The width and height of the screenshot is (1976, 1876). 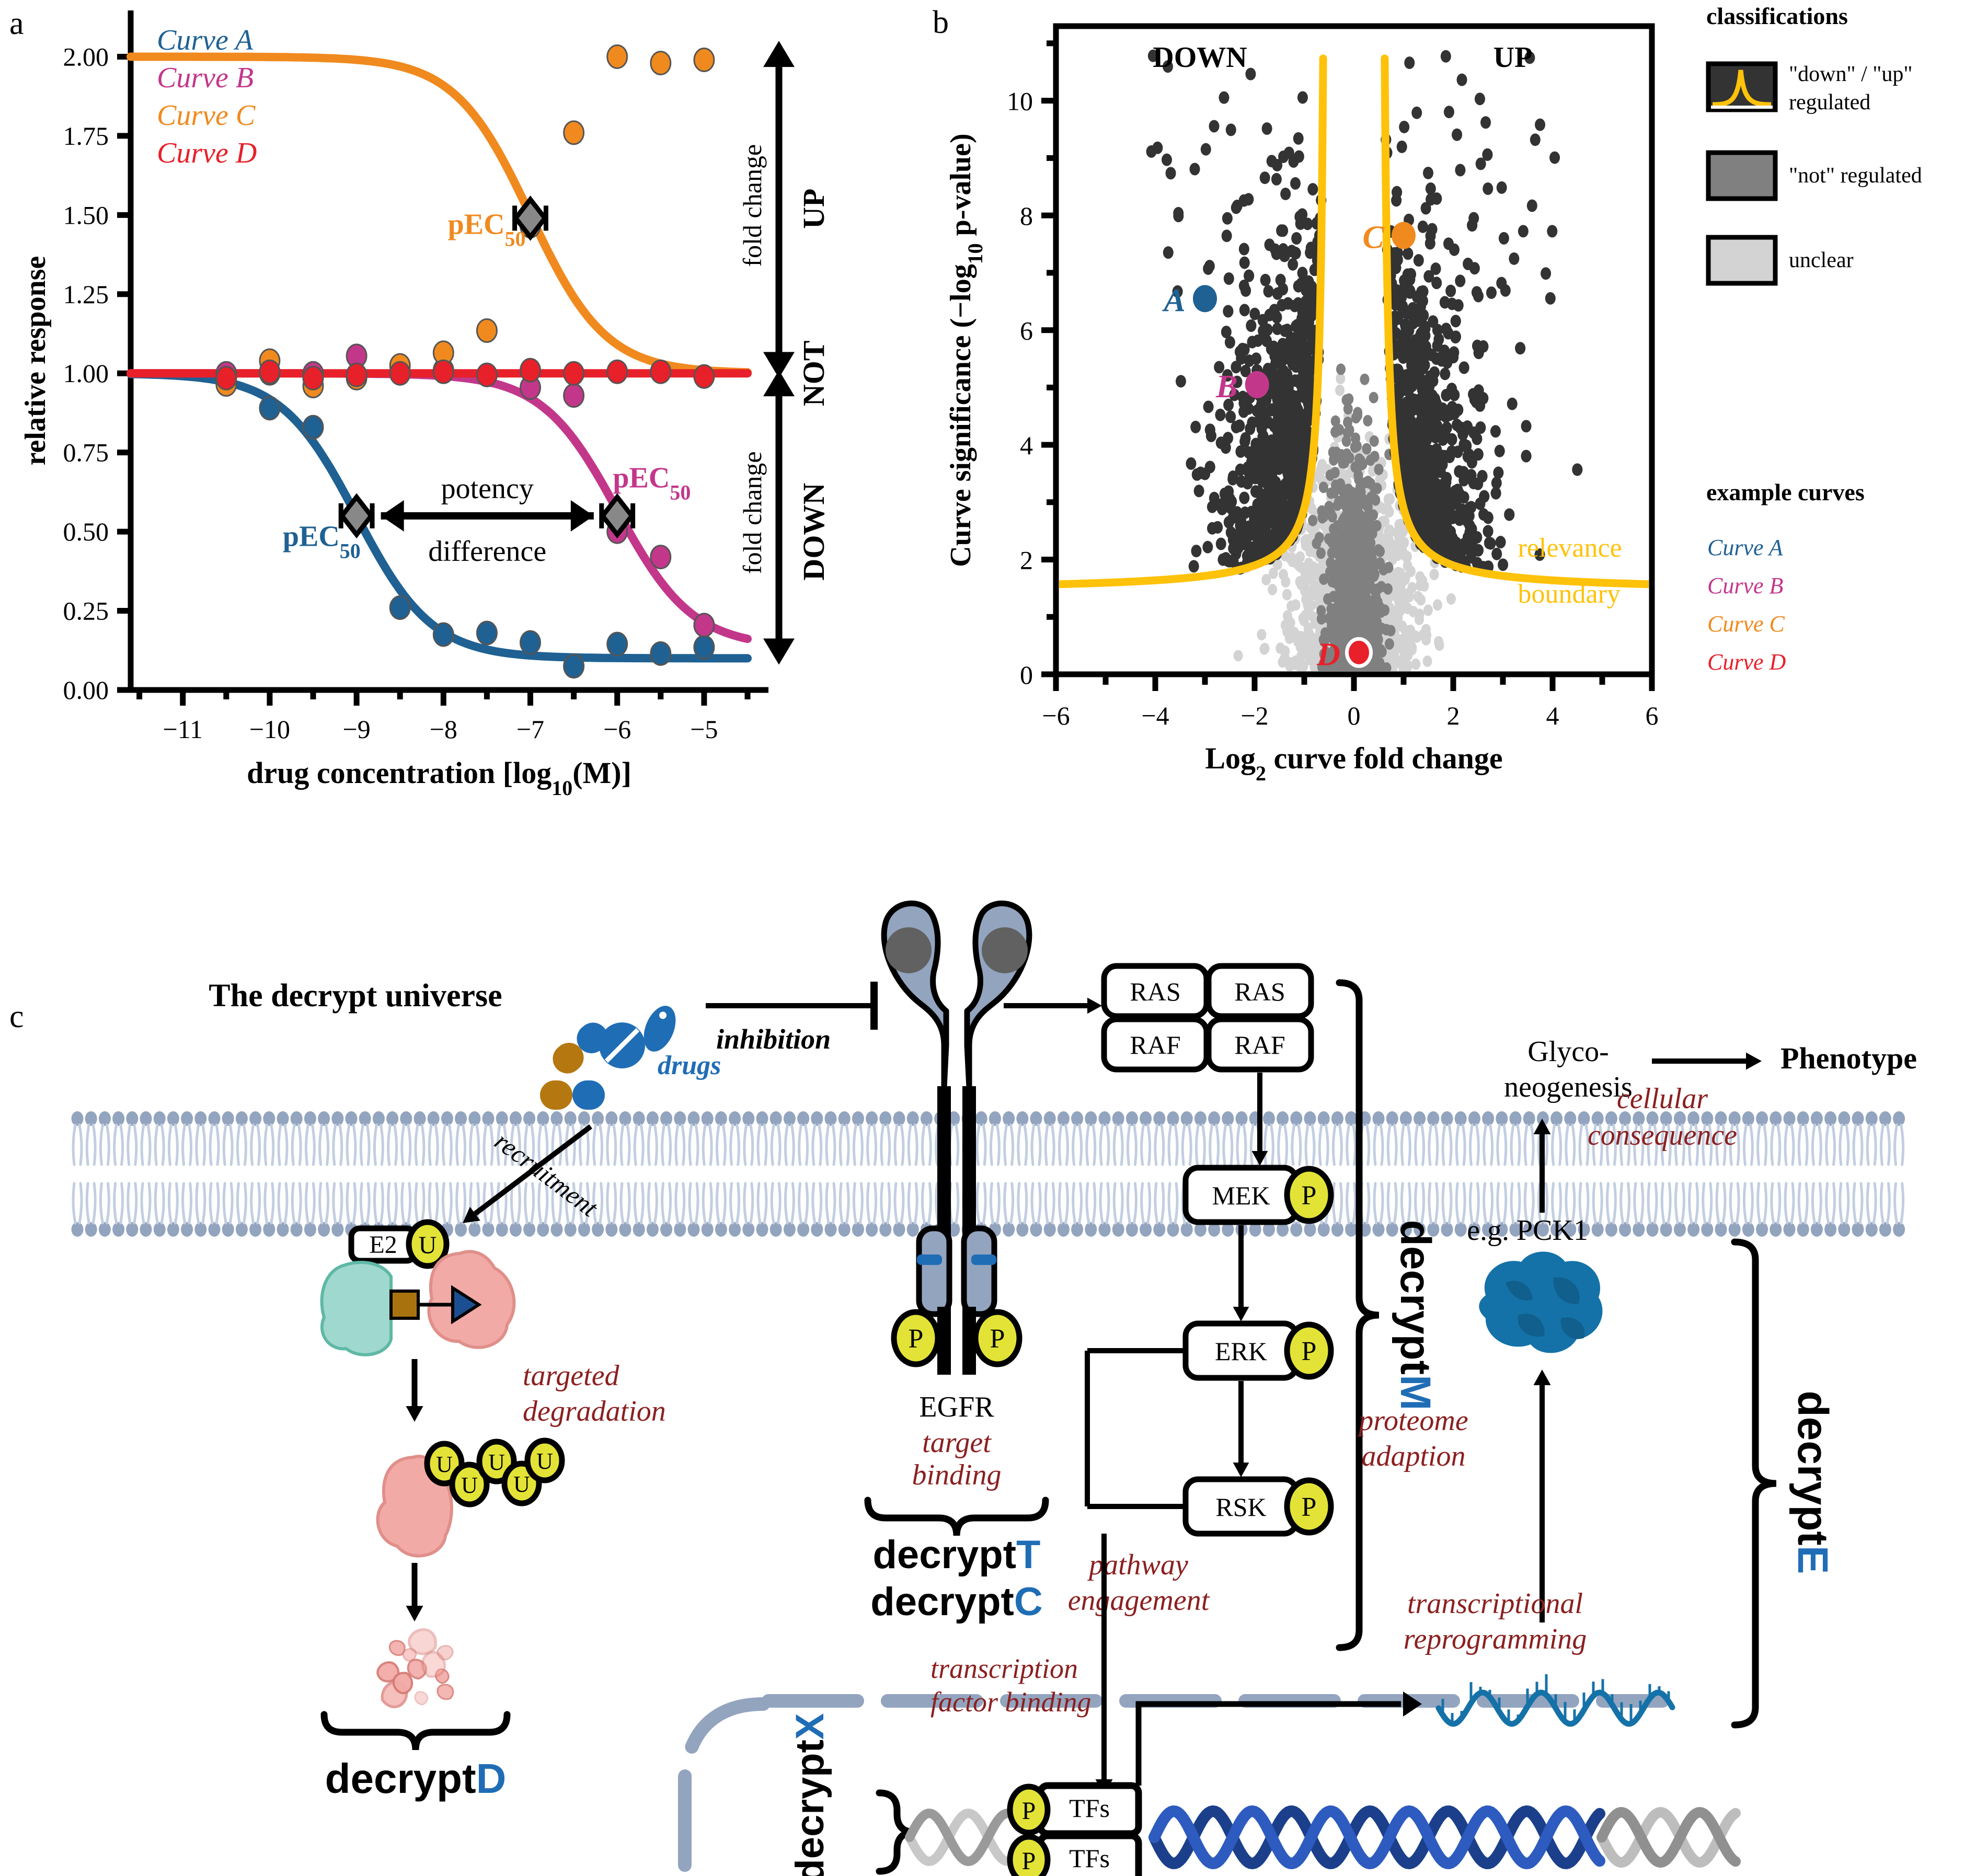 I want to click on down-up-swatch, so click(x=1742, y=86).